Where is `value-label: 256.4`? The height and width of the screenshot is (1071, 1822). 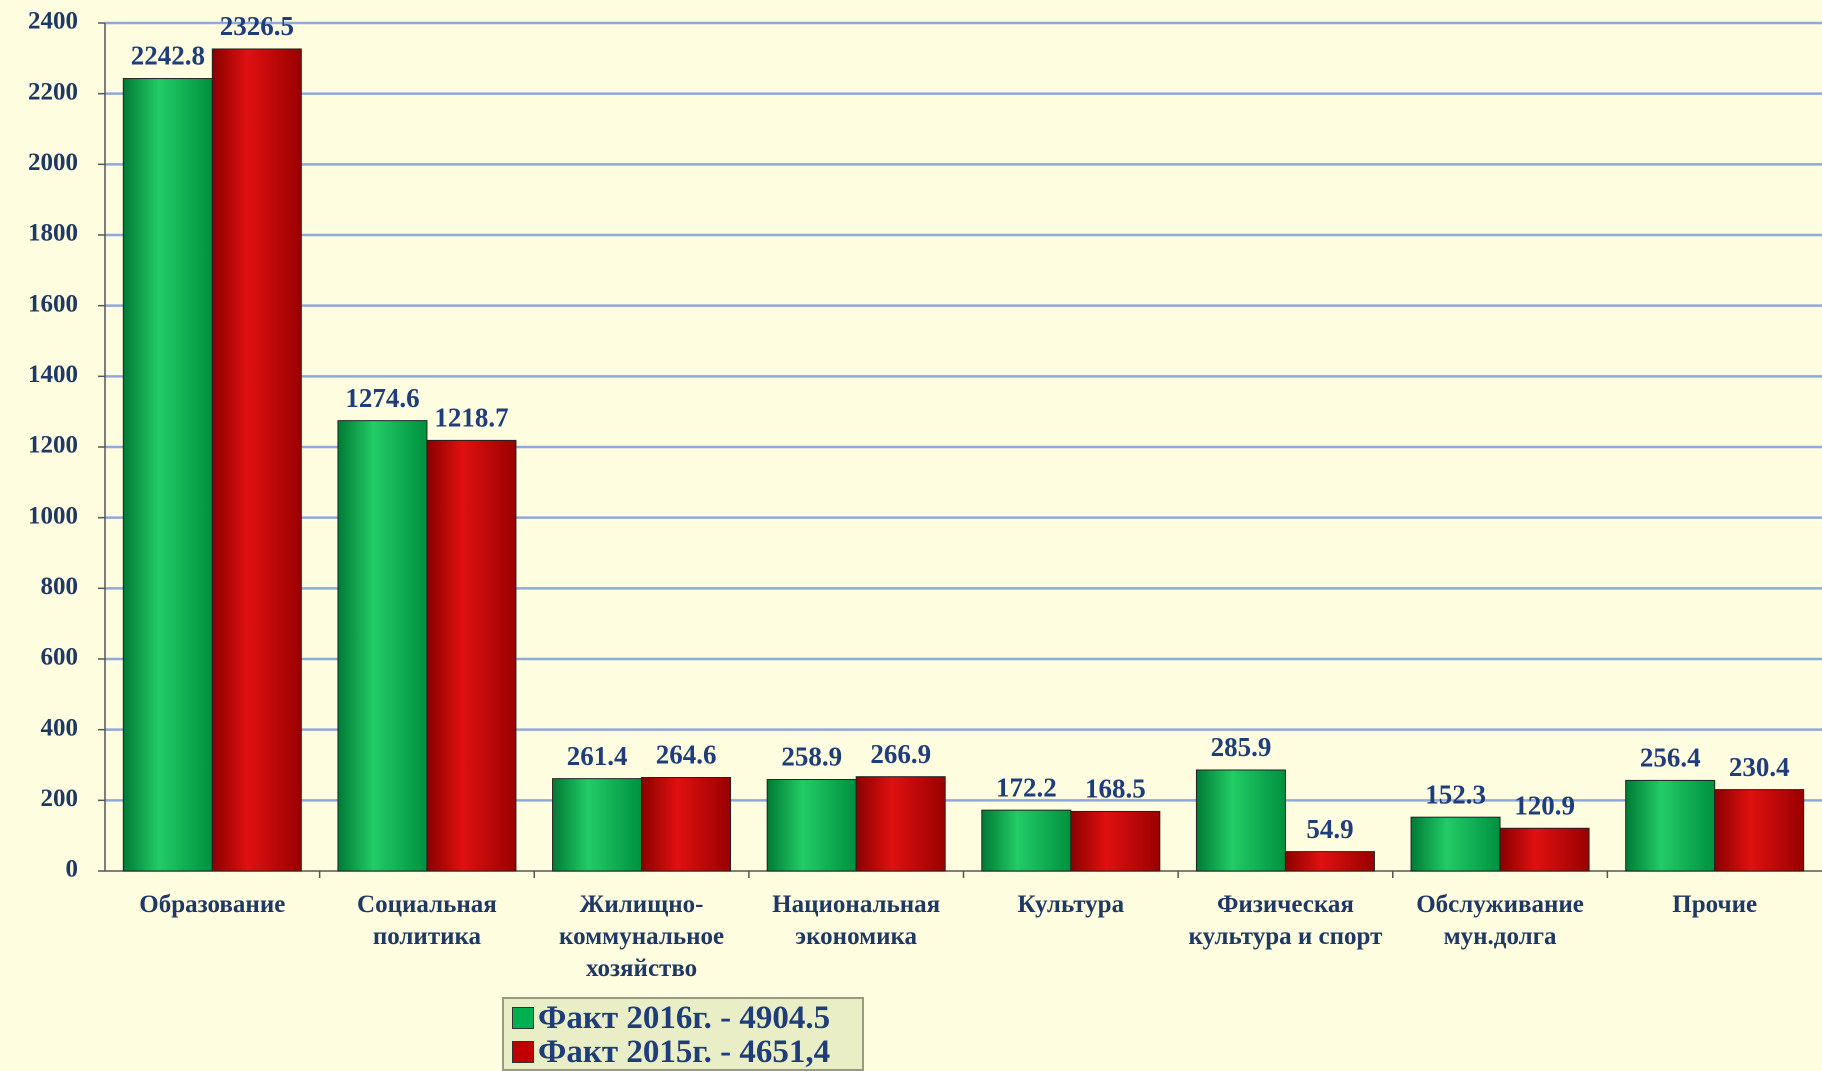
value-label: 256.4 is located at coordinates (1670, 758).